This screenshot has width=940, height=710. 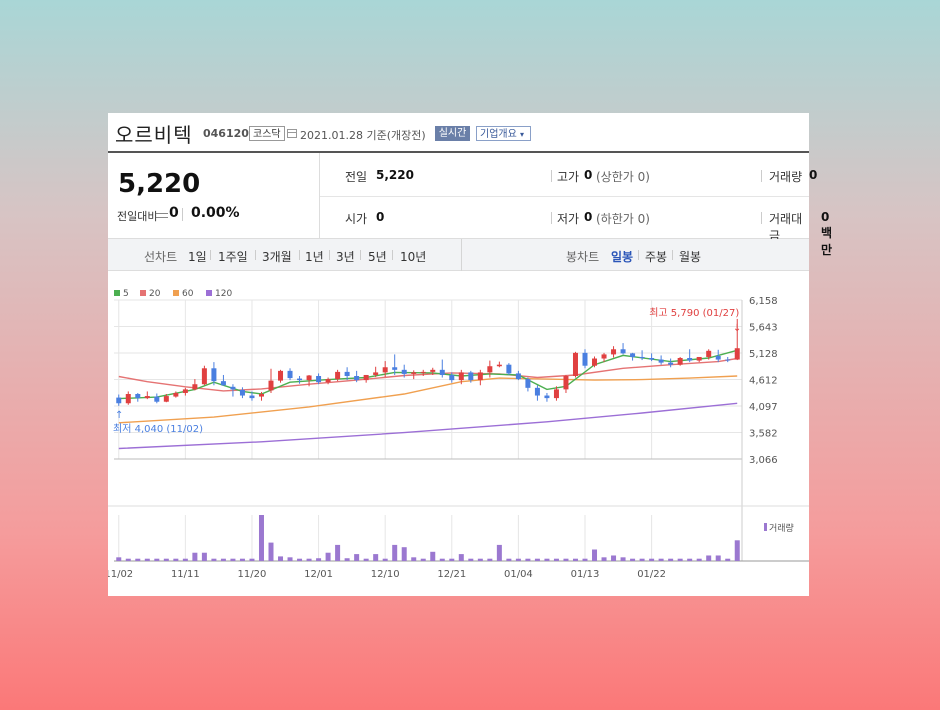 I want to click on flat-icon, so click(x=162, y=215).